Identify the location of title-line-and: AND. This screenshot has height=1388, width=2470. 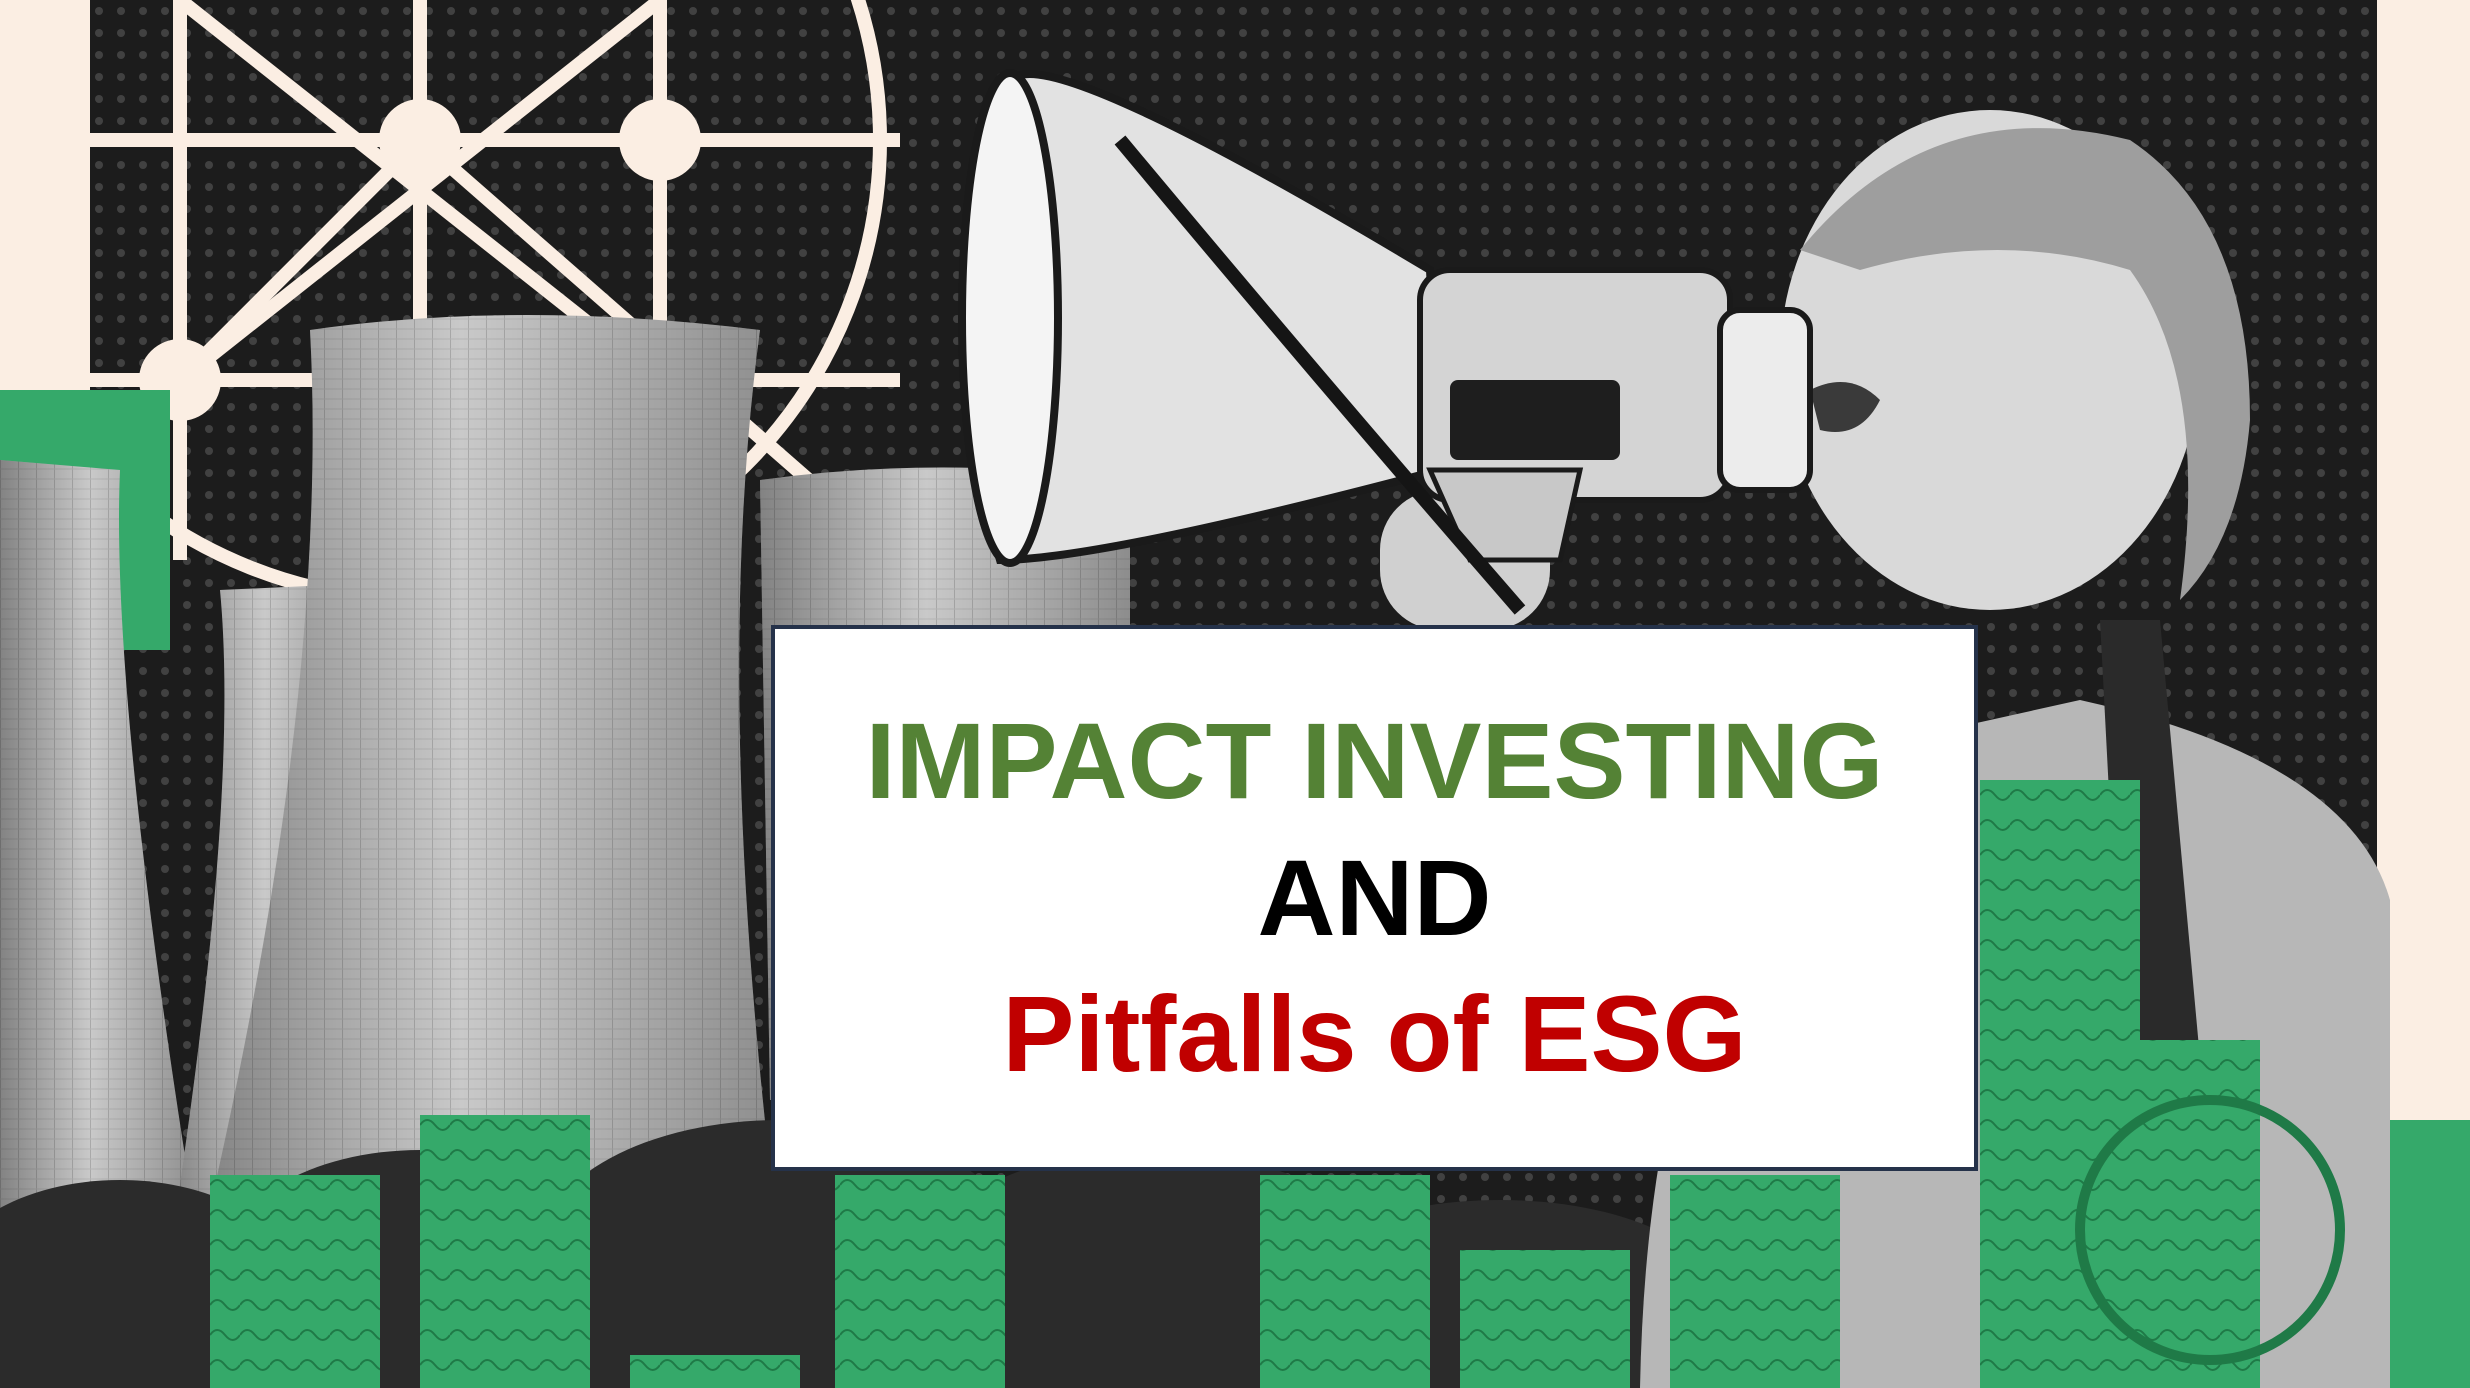
(1374, 897).